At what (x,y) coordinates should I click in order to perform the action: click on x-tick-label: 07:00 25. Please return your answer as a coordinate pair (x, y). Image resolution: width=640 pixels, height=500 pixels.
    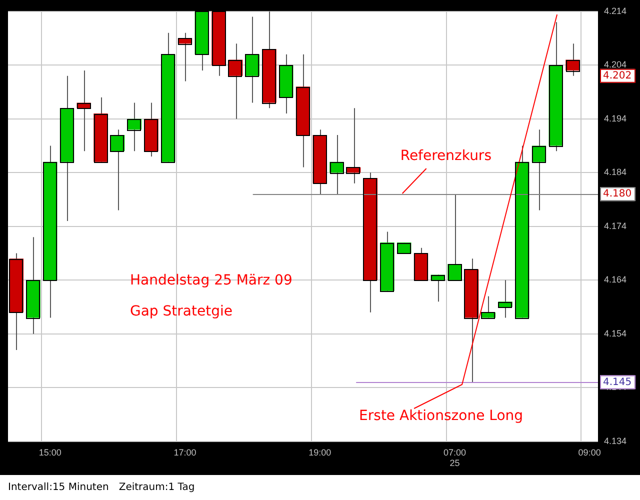
    Looking at the image, I should click on (454, 457).